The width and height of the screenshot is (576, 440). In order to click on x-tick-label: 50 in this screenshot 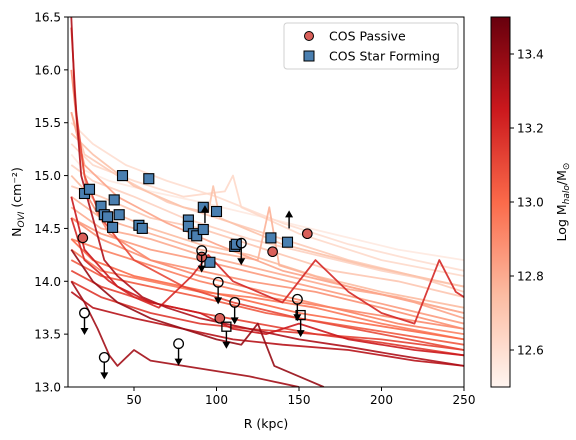, I will do `click(133, 400)`.